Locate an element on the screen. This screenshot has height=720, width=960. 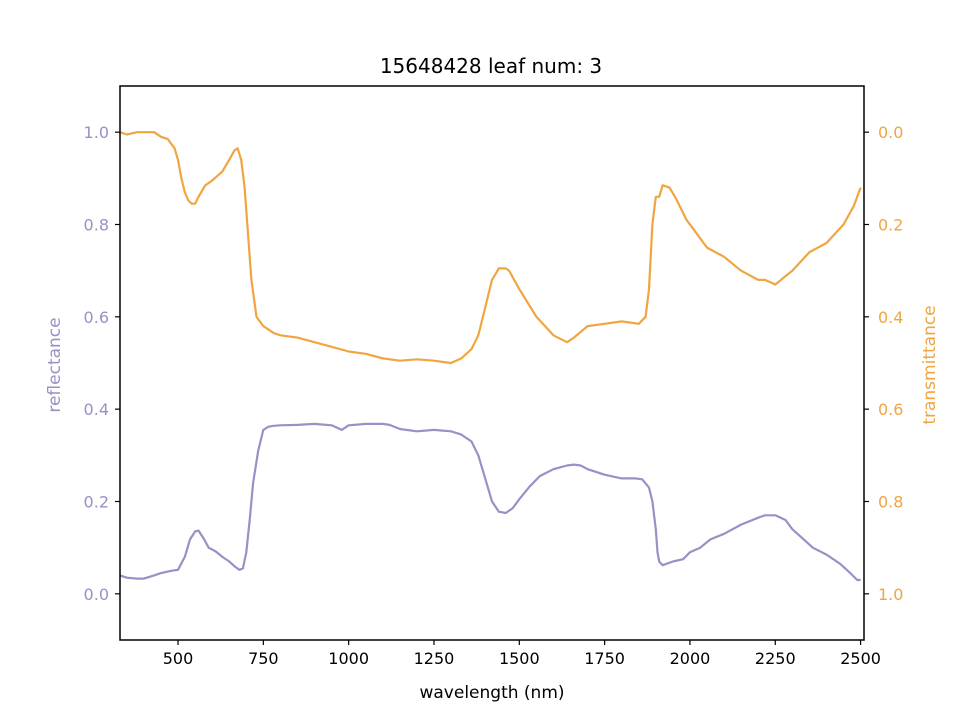
x-tick-label: 1750 is located at coordinates (604, 658).